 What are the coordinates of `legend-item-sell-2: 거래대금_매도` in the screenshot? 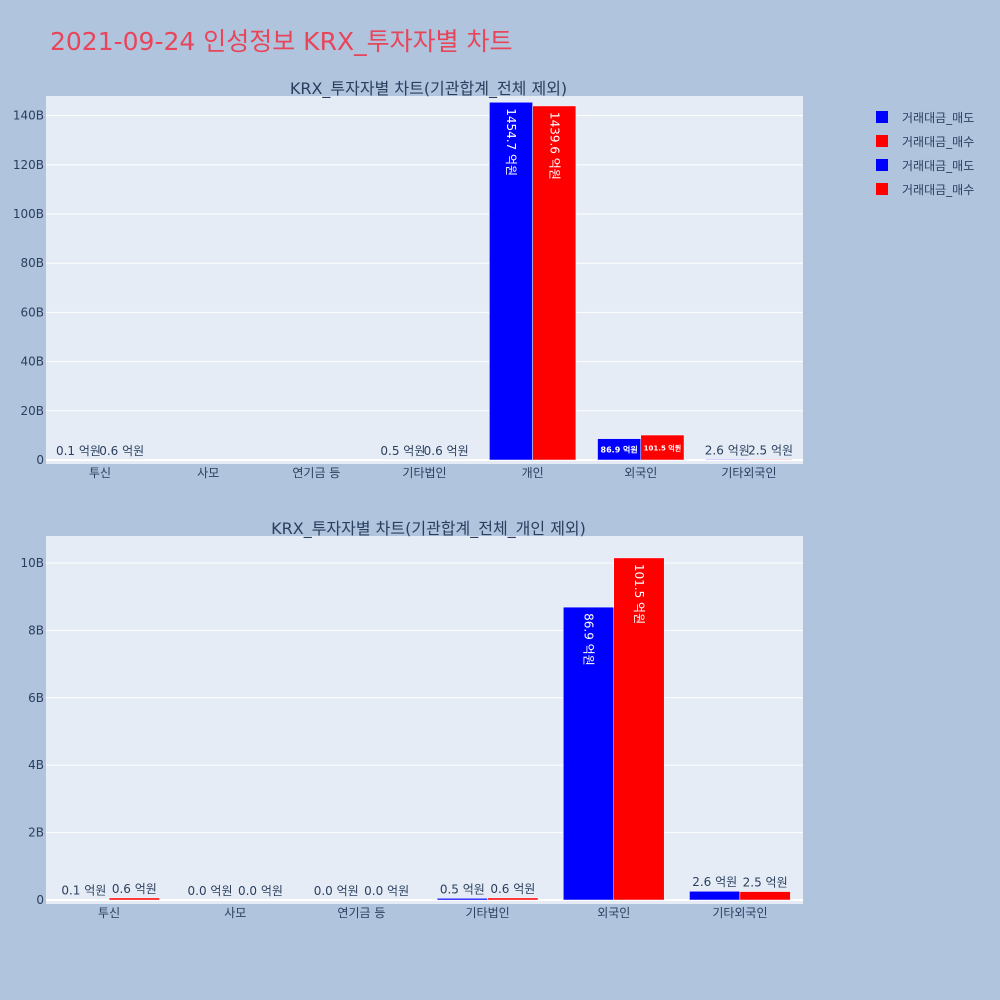 It's located at (925, 165).